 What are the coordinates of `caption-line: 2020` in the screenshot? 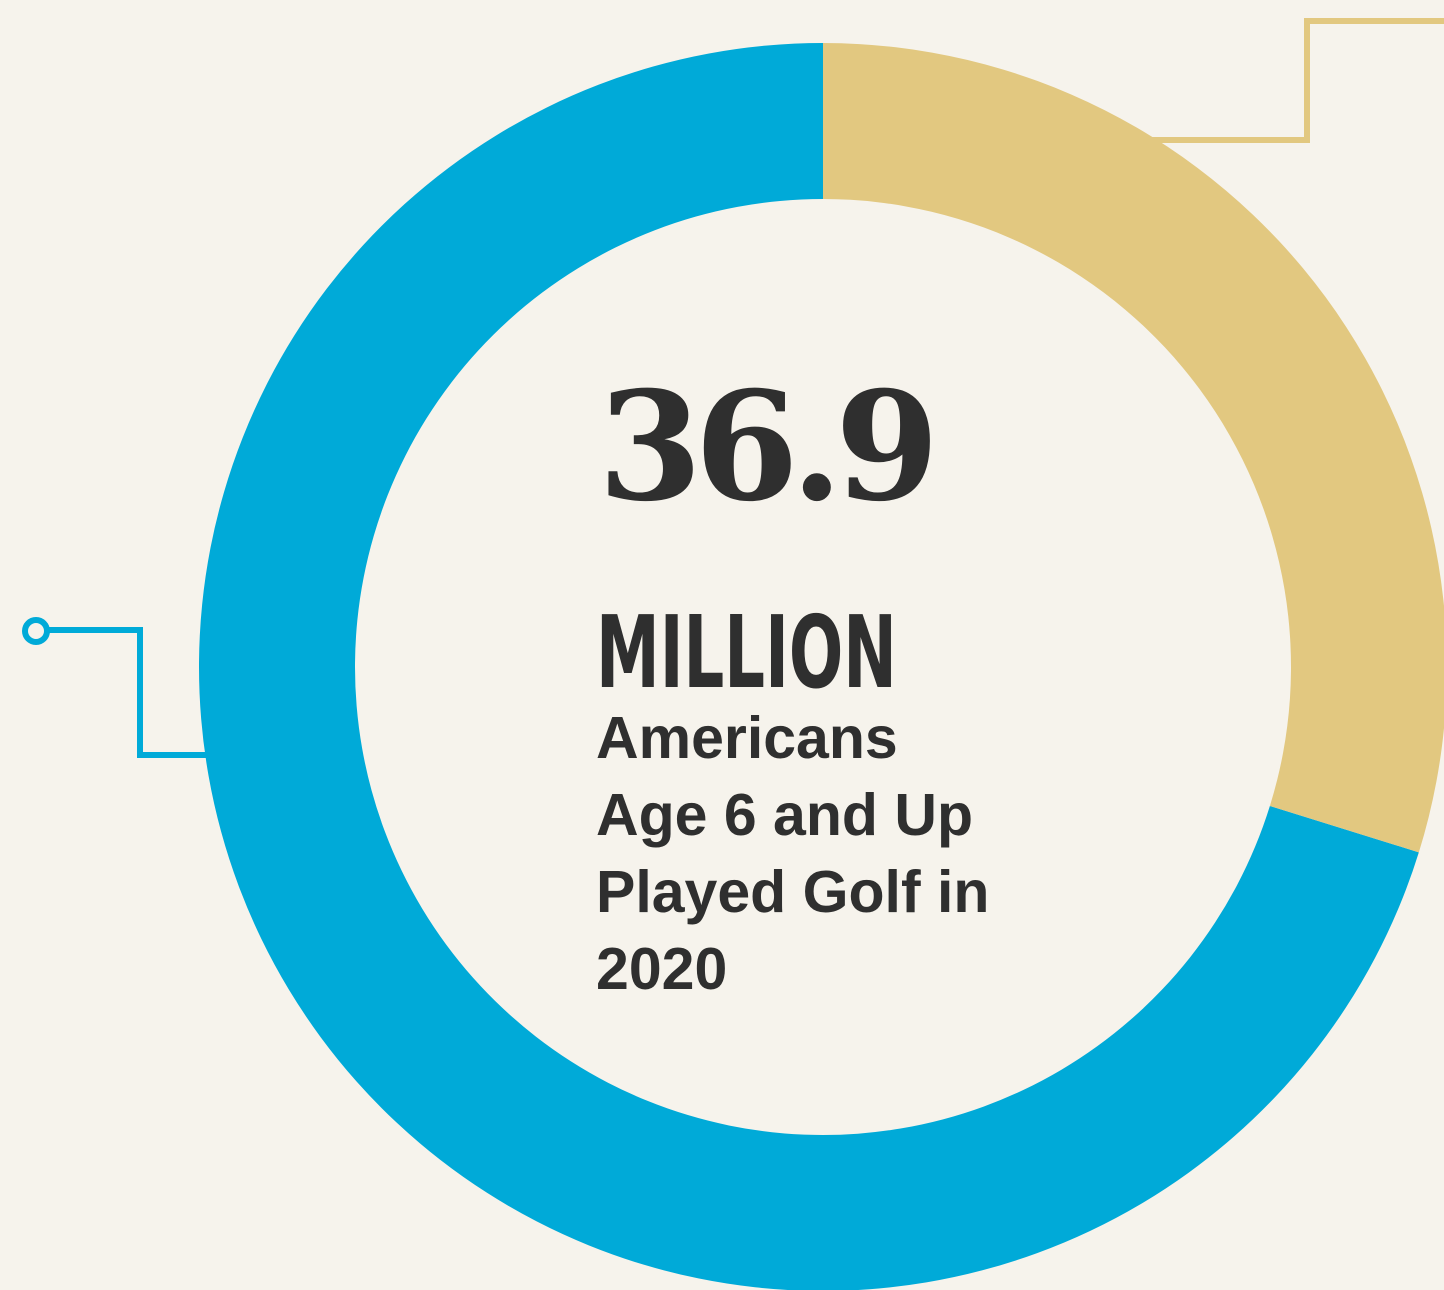 It's located at (662, 969).